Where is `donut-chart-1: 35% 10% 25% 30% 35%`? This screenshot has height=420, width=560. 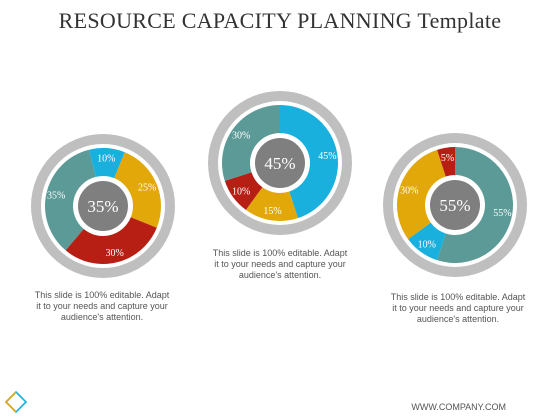 donut-chart-1: 35% 10% 25% 30% 35% is located at coordinates (103, 206).